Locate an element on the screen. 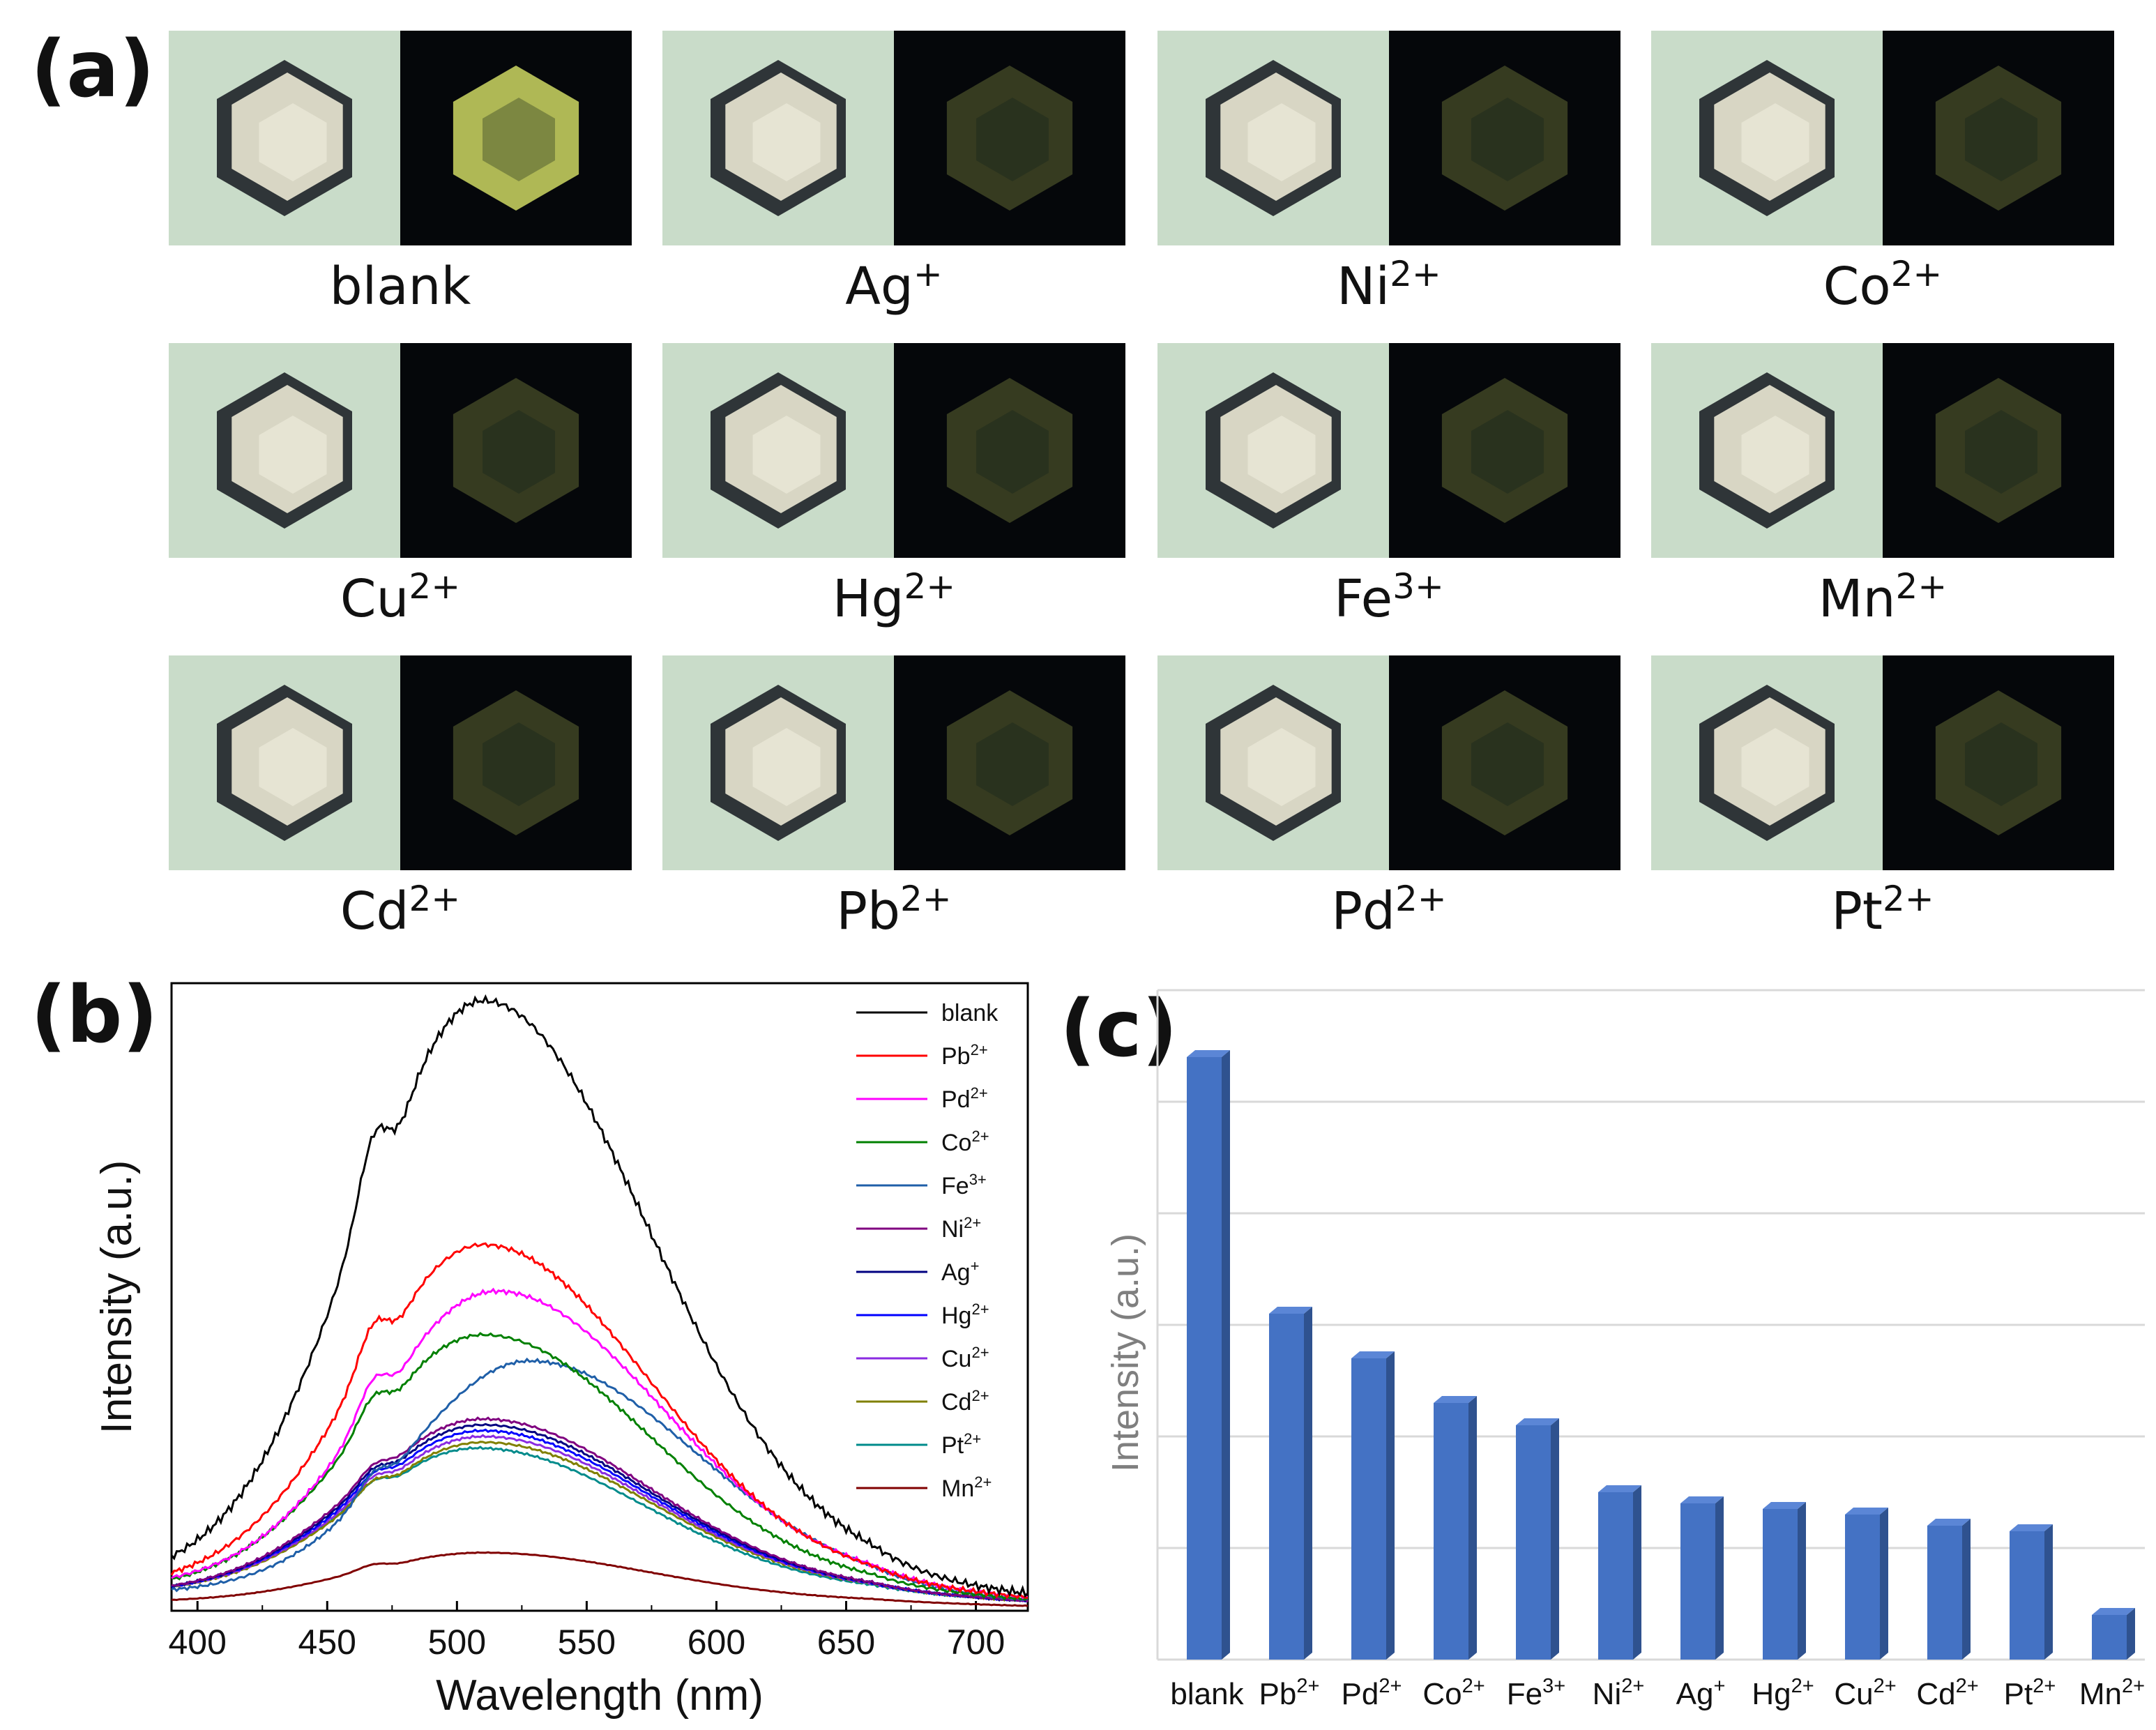  crystal-caption: Pd2+ is located at coordinates (1389, 910).